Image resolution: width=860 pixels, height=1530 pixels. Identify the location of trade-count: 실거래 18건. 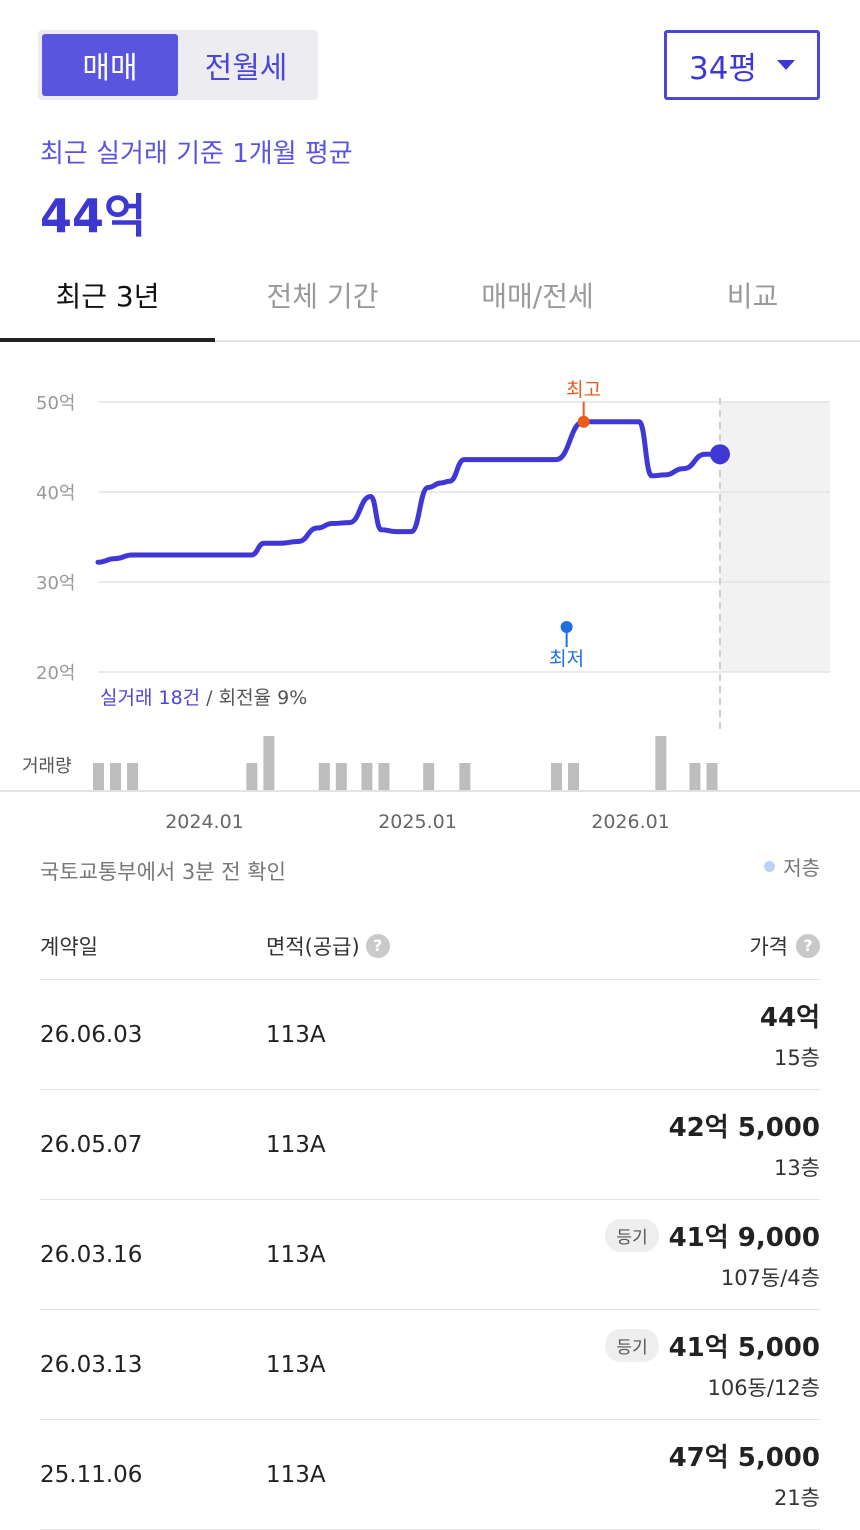
(150, 698).